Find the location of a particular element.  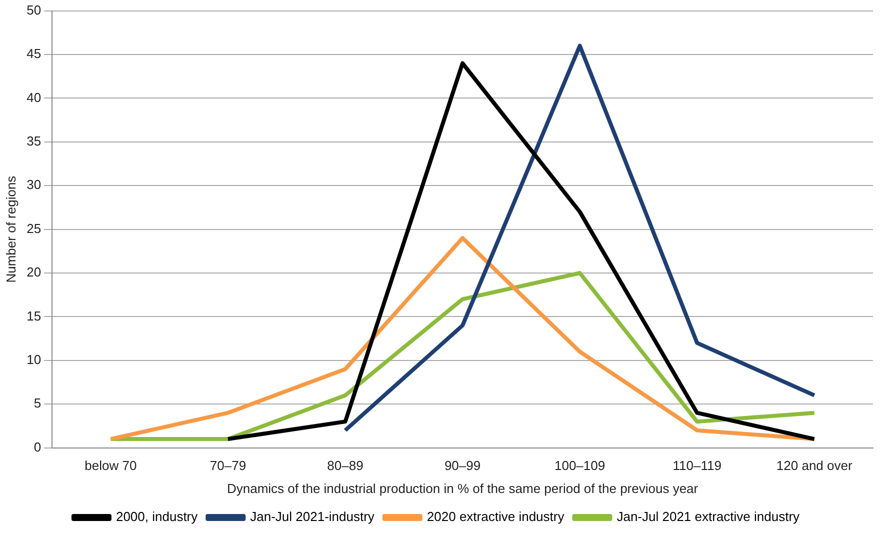

y-tick-label: 15 is located at coordinates (34, 316).